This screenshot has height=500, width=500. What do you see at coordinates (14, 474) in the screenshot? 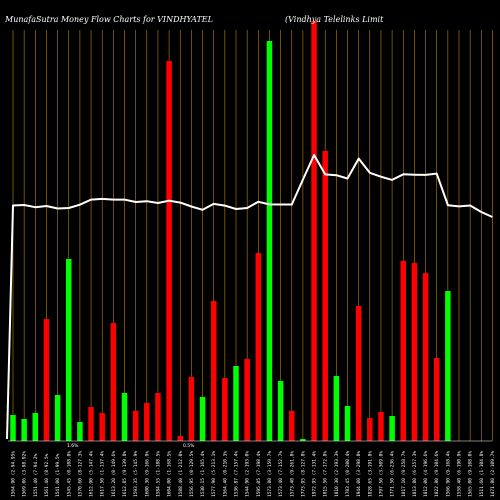
I see `x-tick-label: 1564.90 (2-94.95%` at bounding box center [14, 474].